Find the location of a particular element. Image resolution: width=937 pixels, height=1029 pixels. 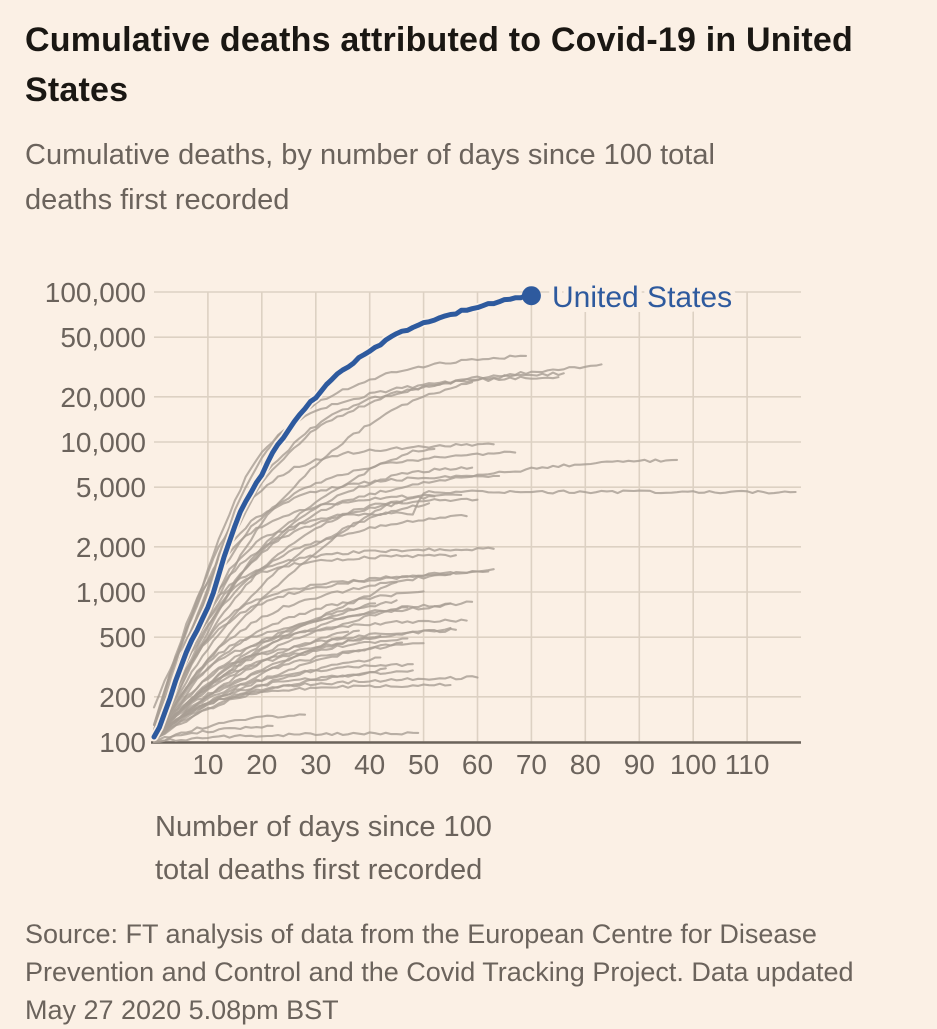

y-tick-label-500: 500 is located at coordinates (122, 637).